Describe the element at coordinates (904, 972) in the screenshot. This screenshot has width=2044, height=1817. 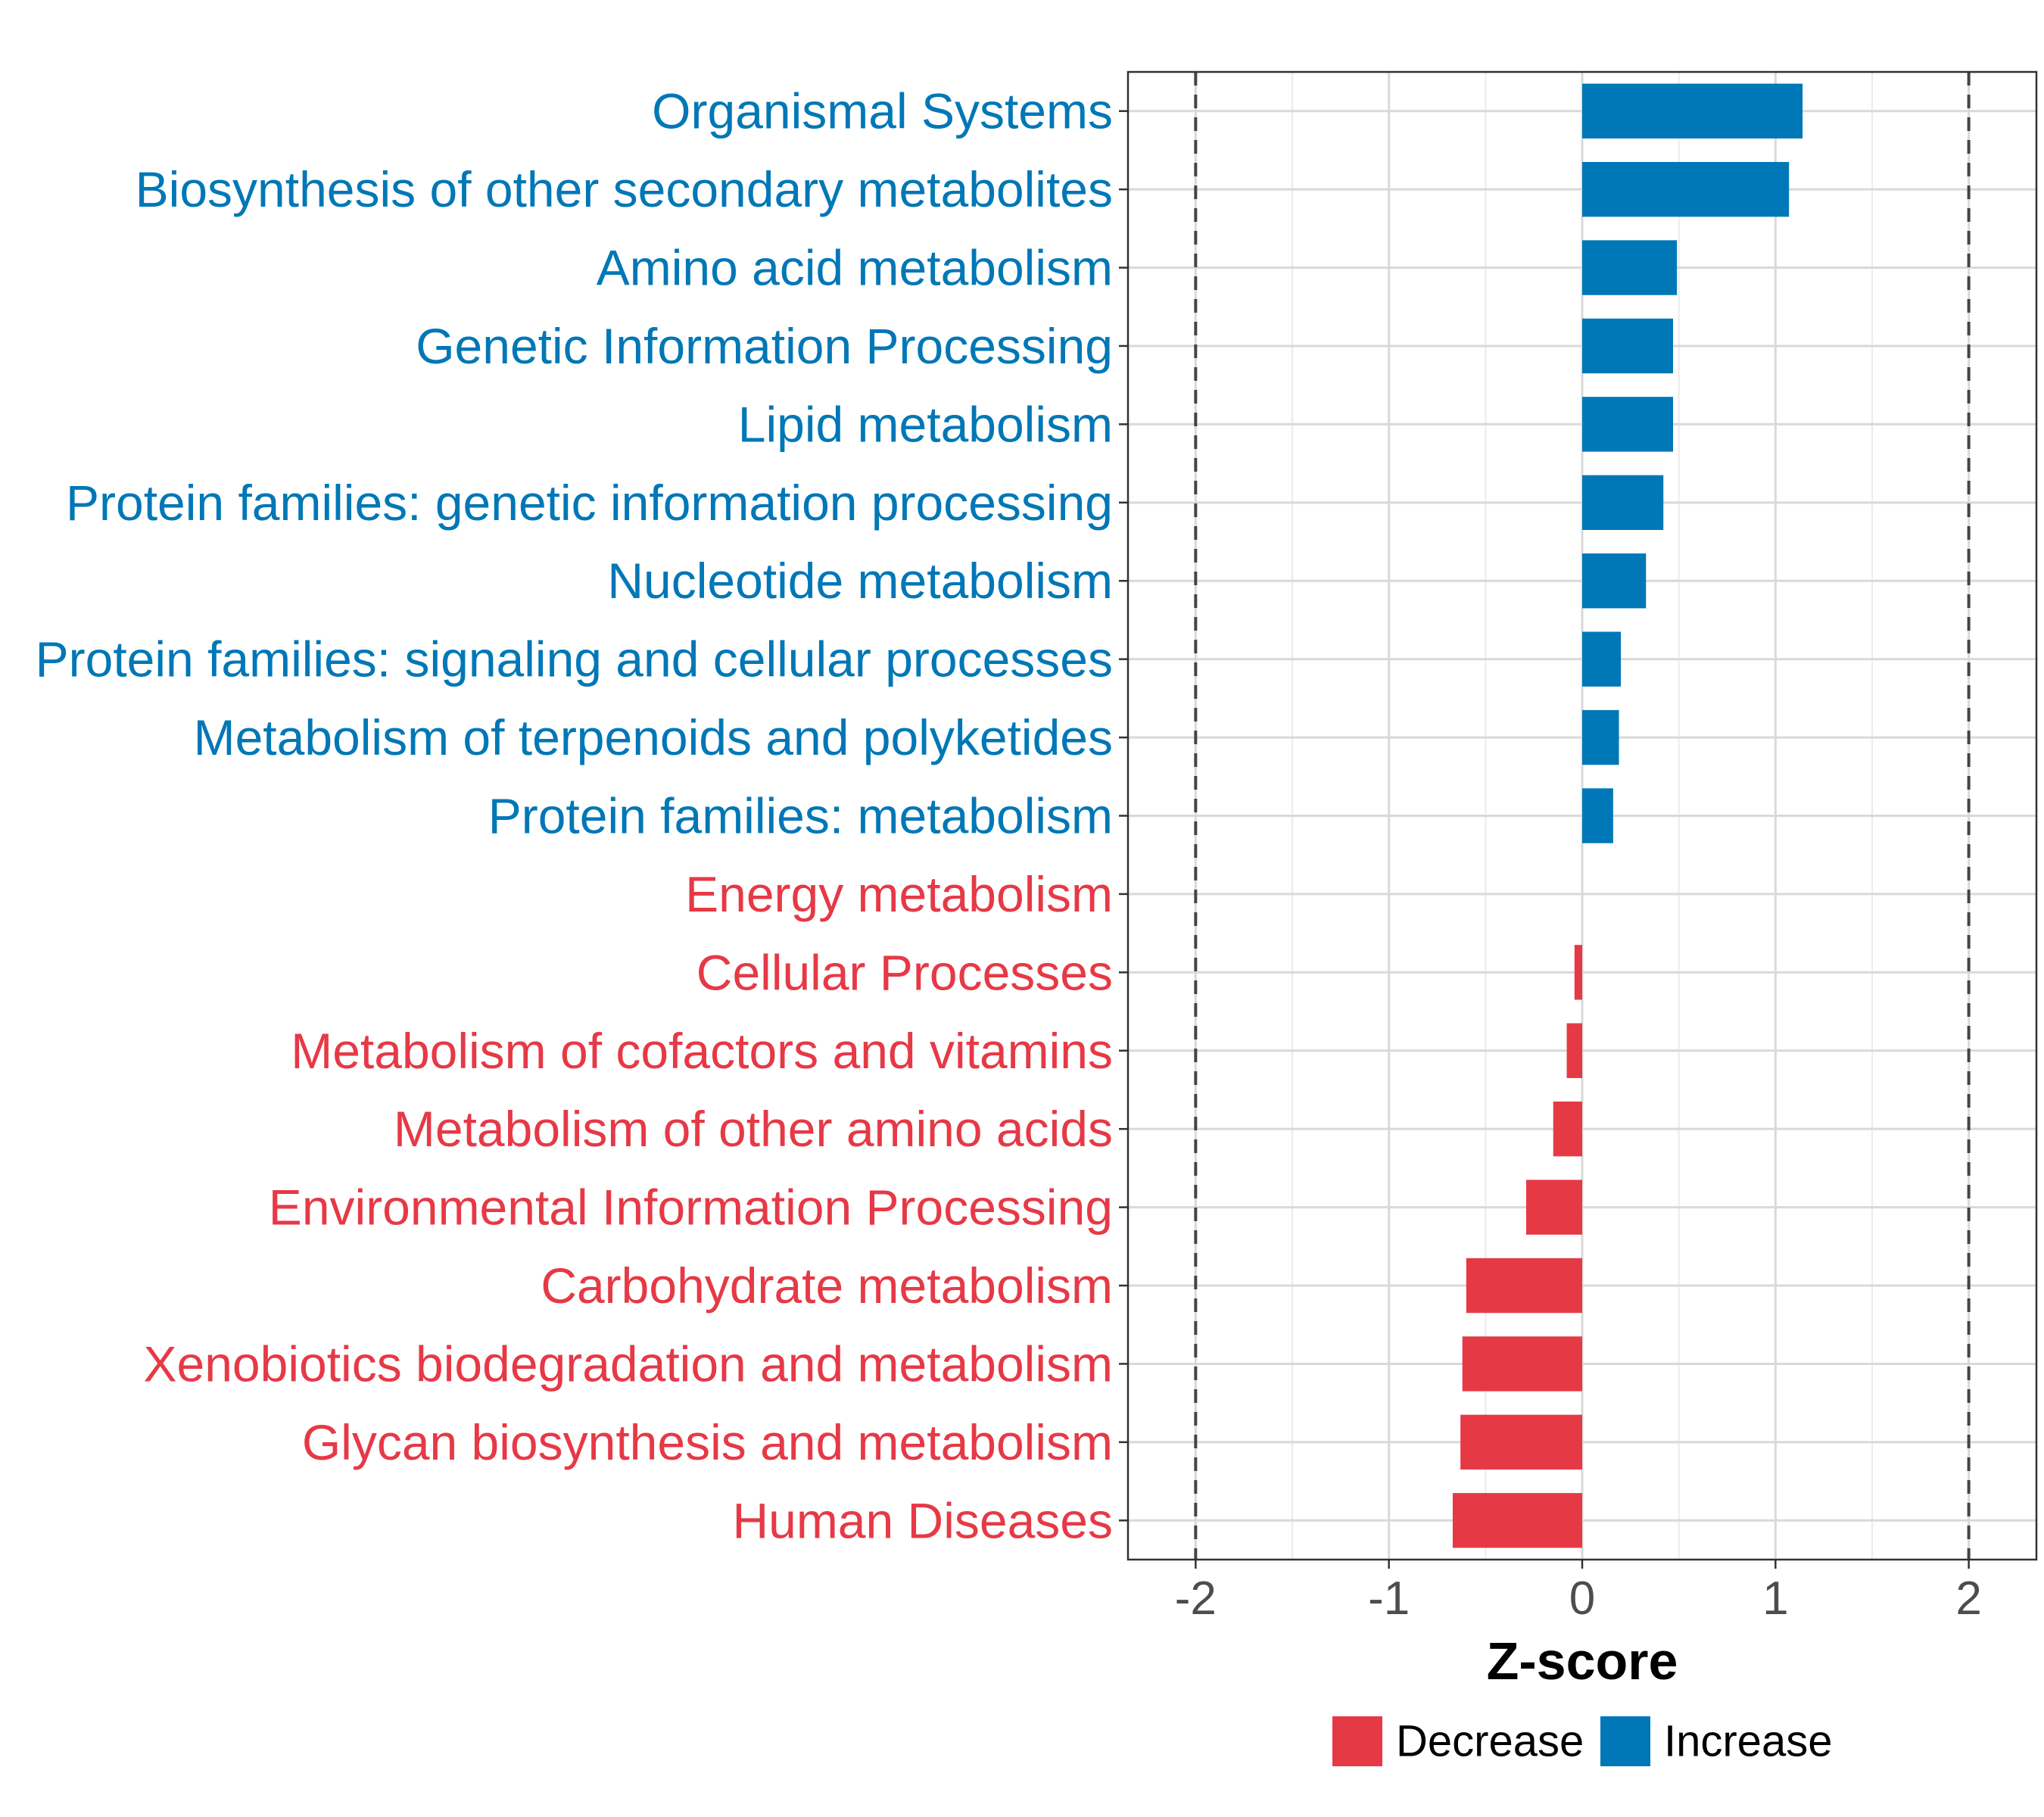
I see `category-label: Cellular Processes` at that location.